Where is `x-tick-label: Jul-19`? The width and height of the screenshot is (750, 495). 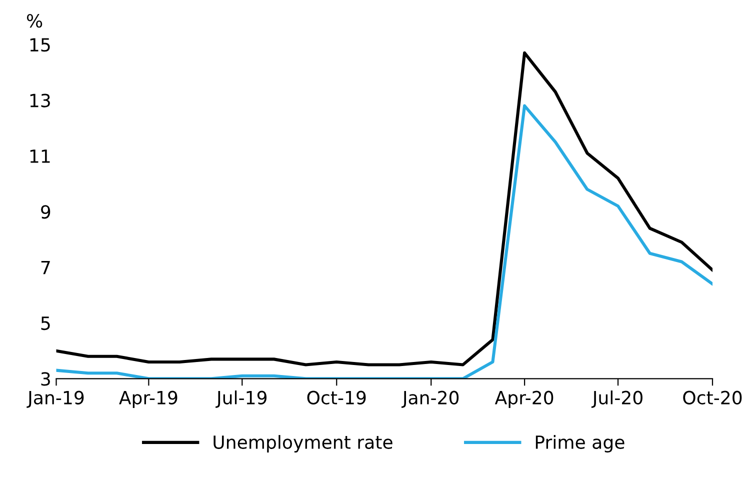
x-tick-label: Jul-19 is located at coordinates (241, 399).